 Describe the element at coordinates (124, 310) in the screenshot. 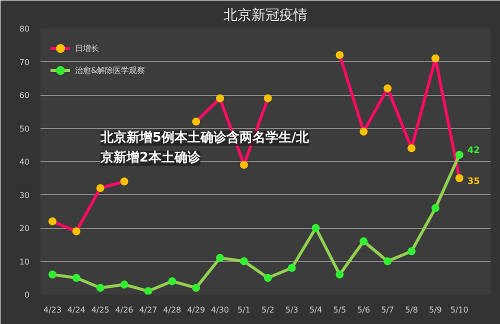

I see `x-tick-label: 4/26` at that location.